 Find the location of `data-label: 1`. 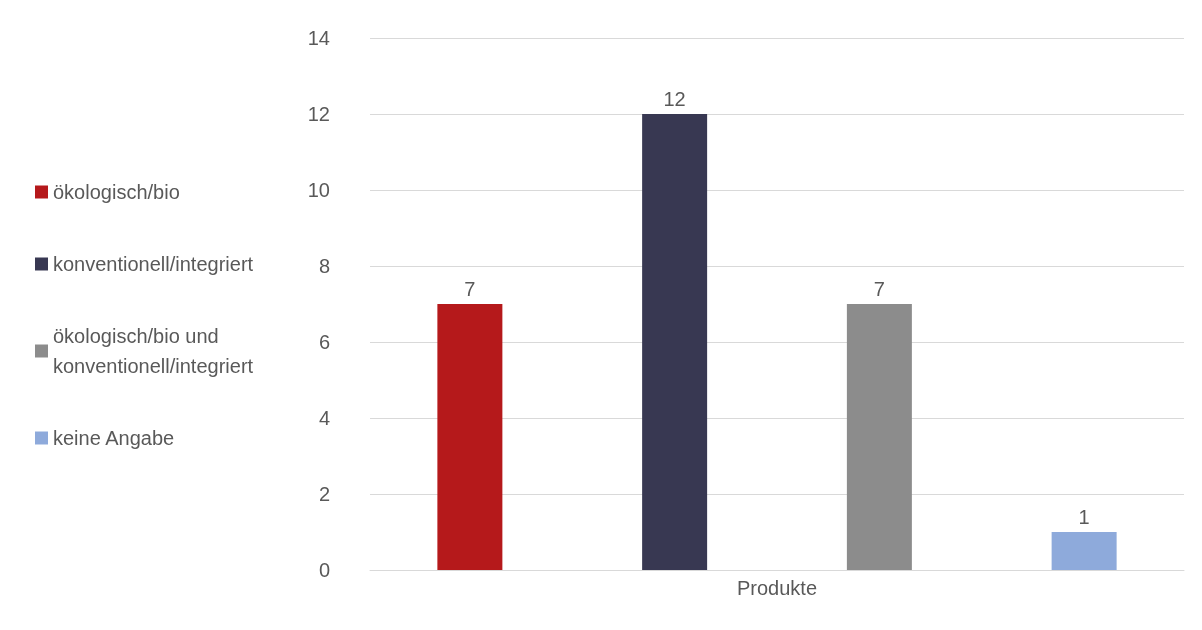

data-label: 1 is located at coordinates (1084, 517).